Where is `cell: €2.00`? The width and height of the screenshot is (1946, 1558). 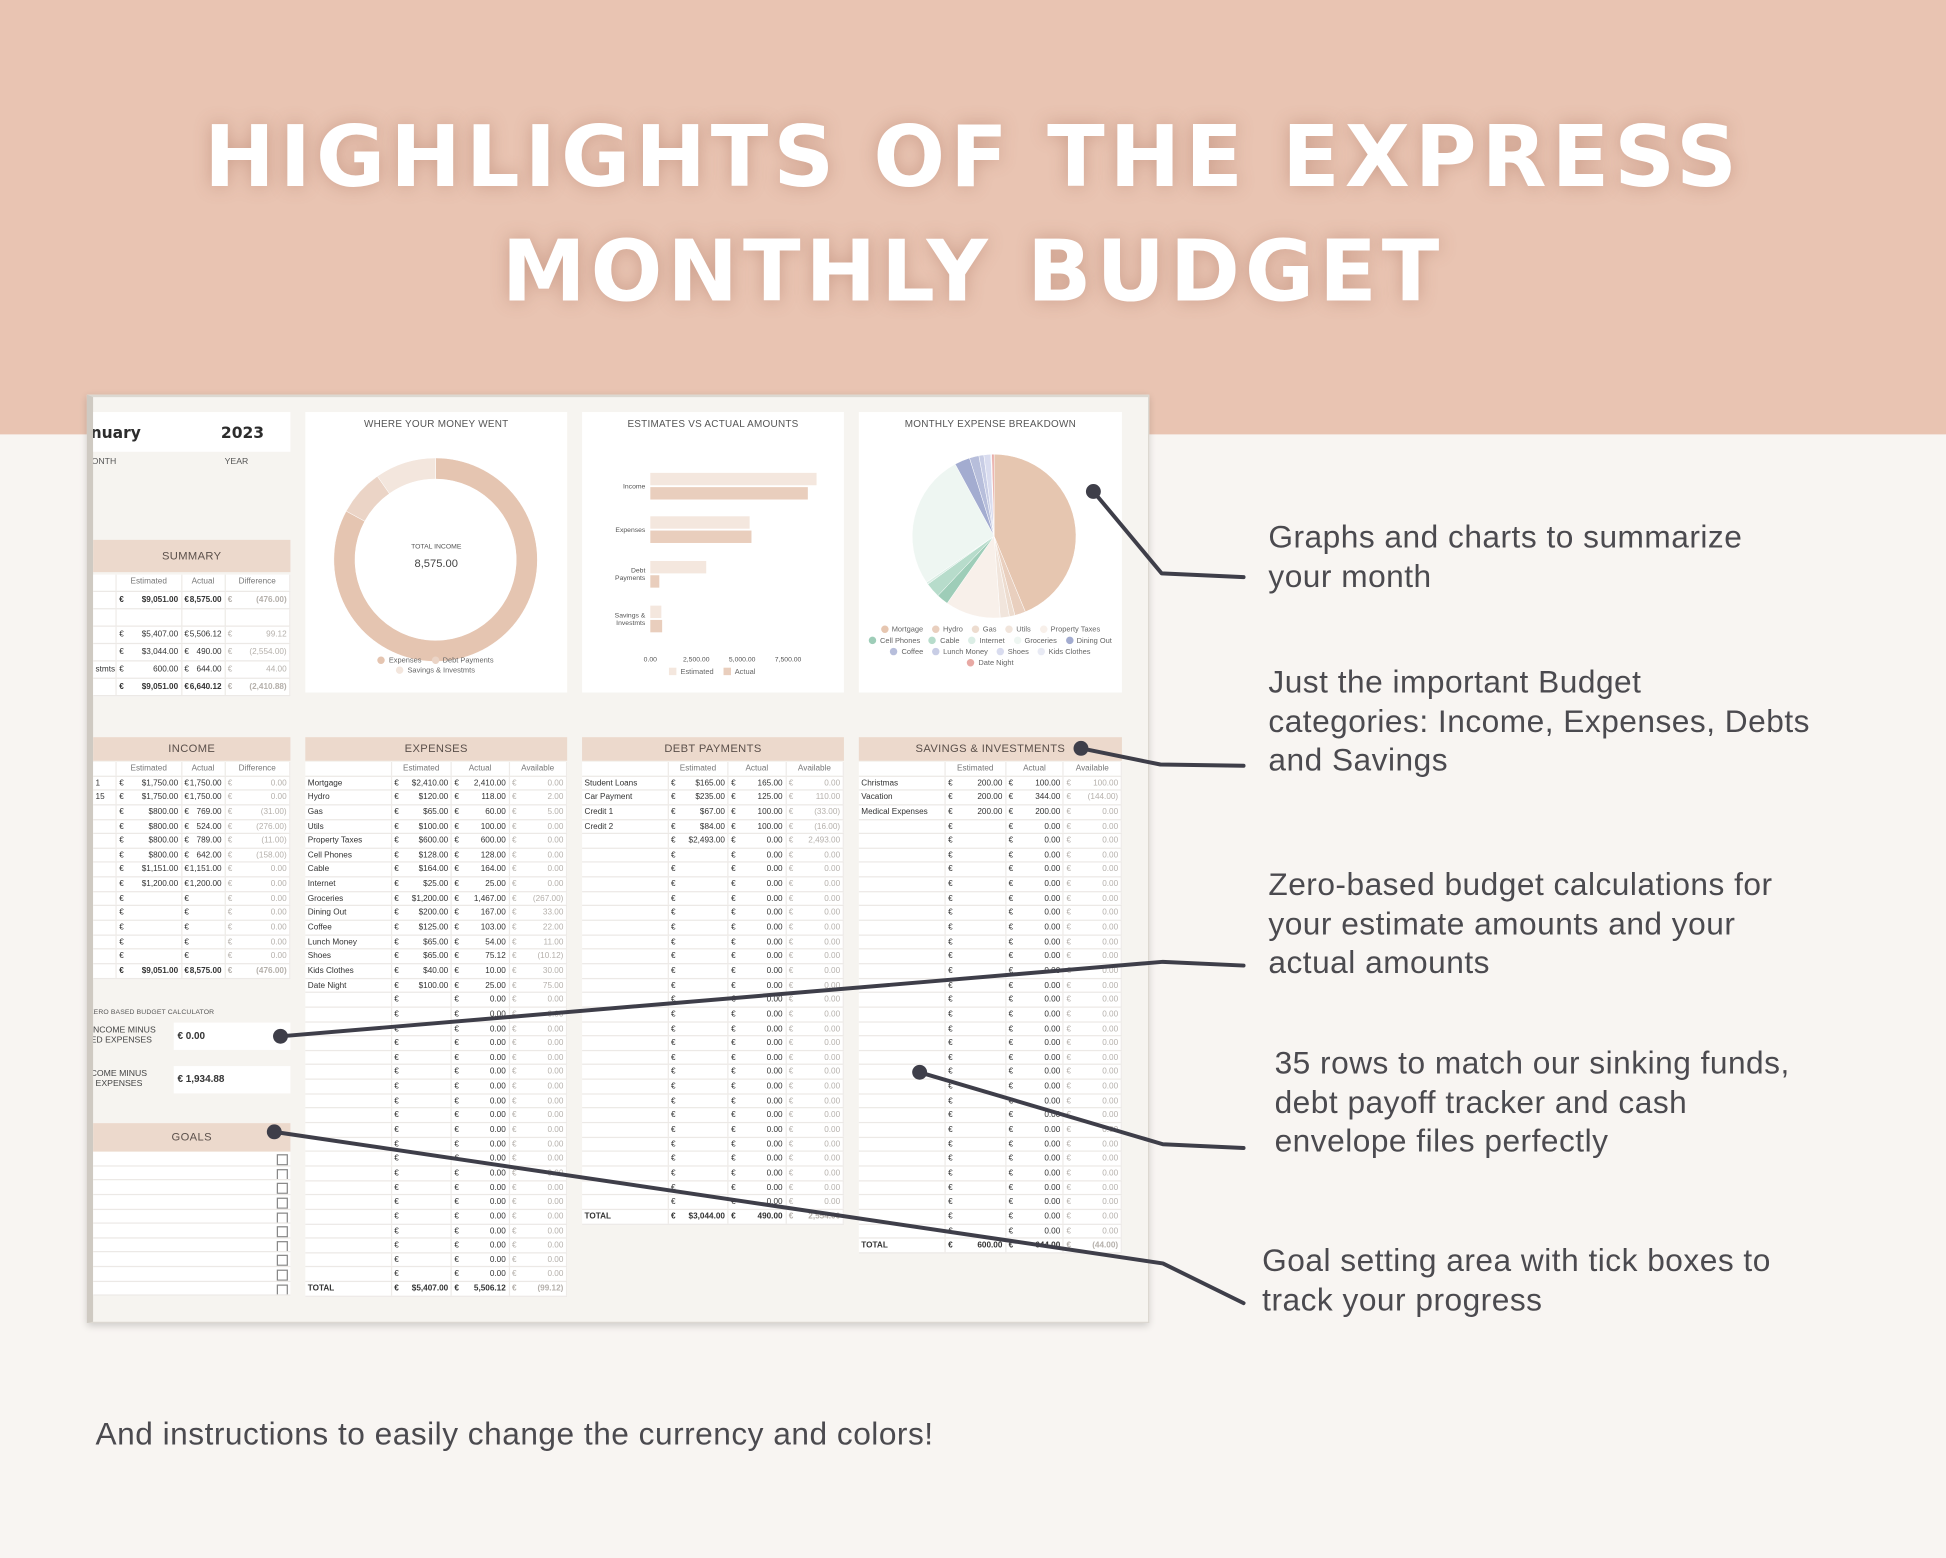
cell: €2.00 is located at coordinates (539, 797).